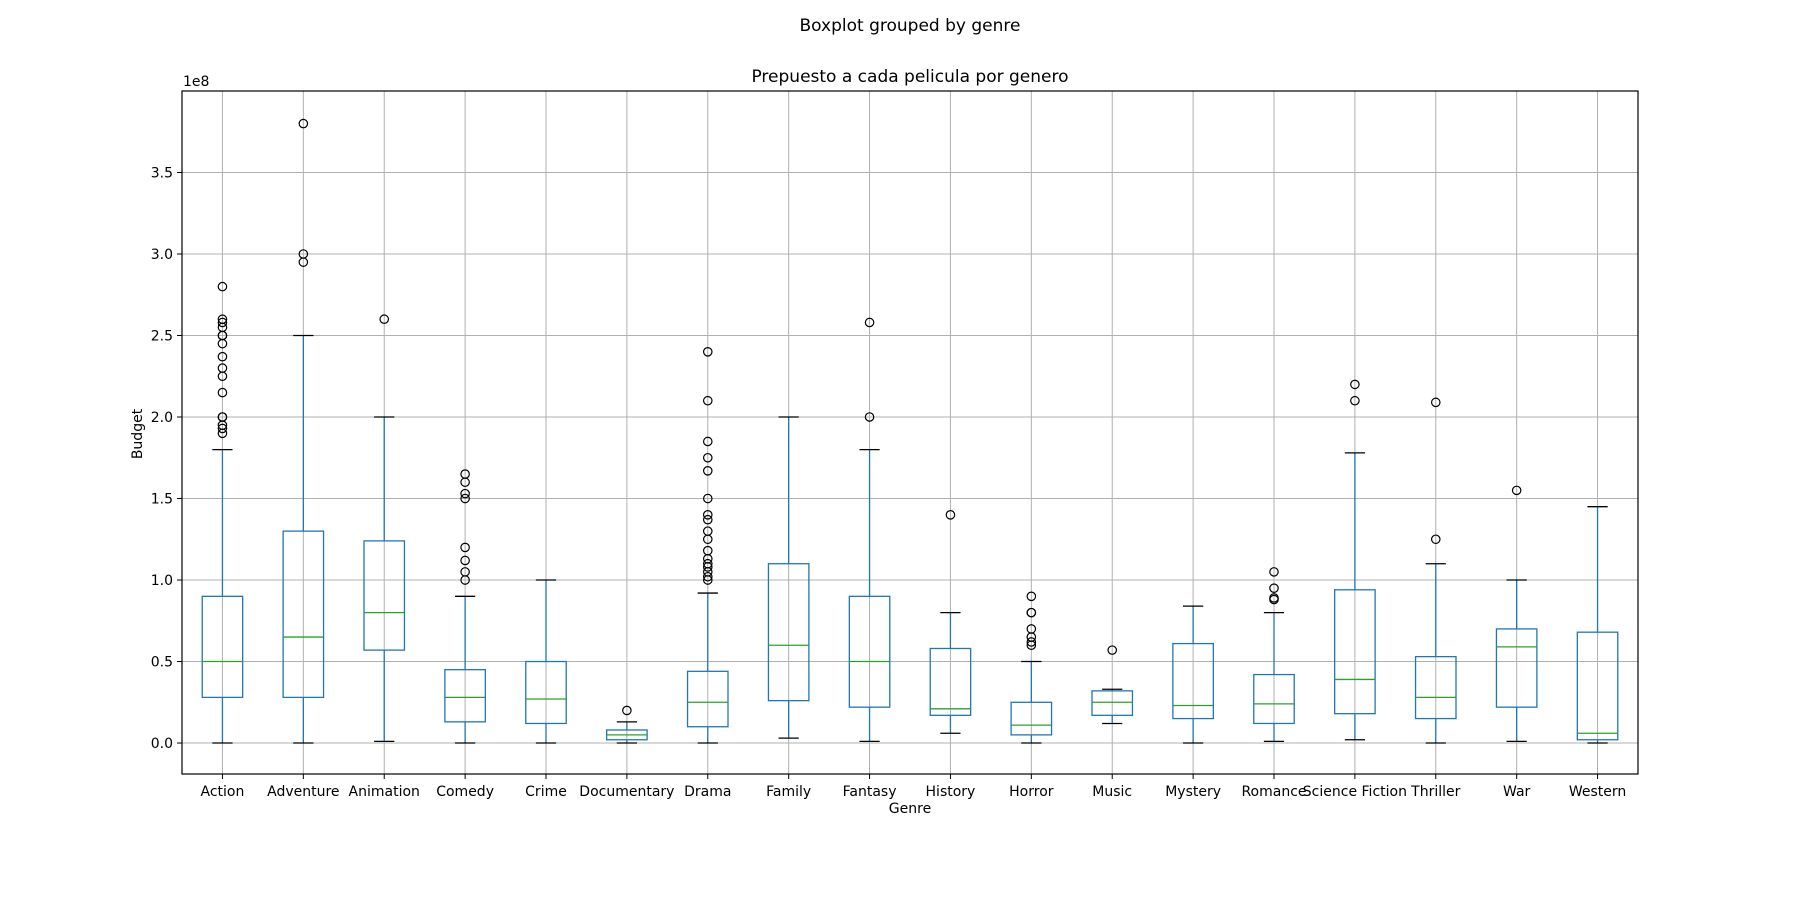 The width and height of the screenshot is (1800, 900). Describe the element at coordinates (162, 418) in the screenshot. I see `y-tick-label: 2.0` at that location.